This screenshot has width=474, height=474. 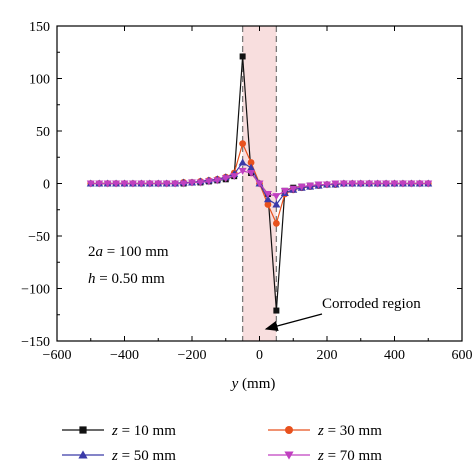 What do you see at coordinates (254, 287) in the screenshot?
I see `annotations: 2a = 100 mm h = 0.50 mm Corroded region` at bounding box center [254, 287].